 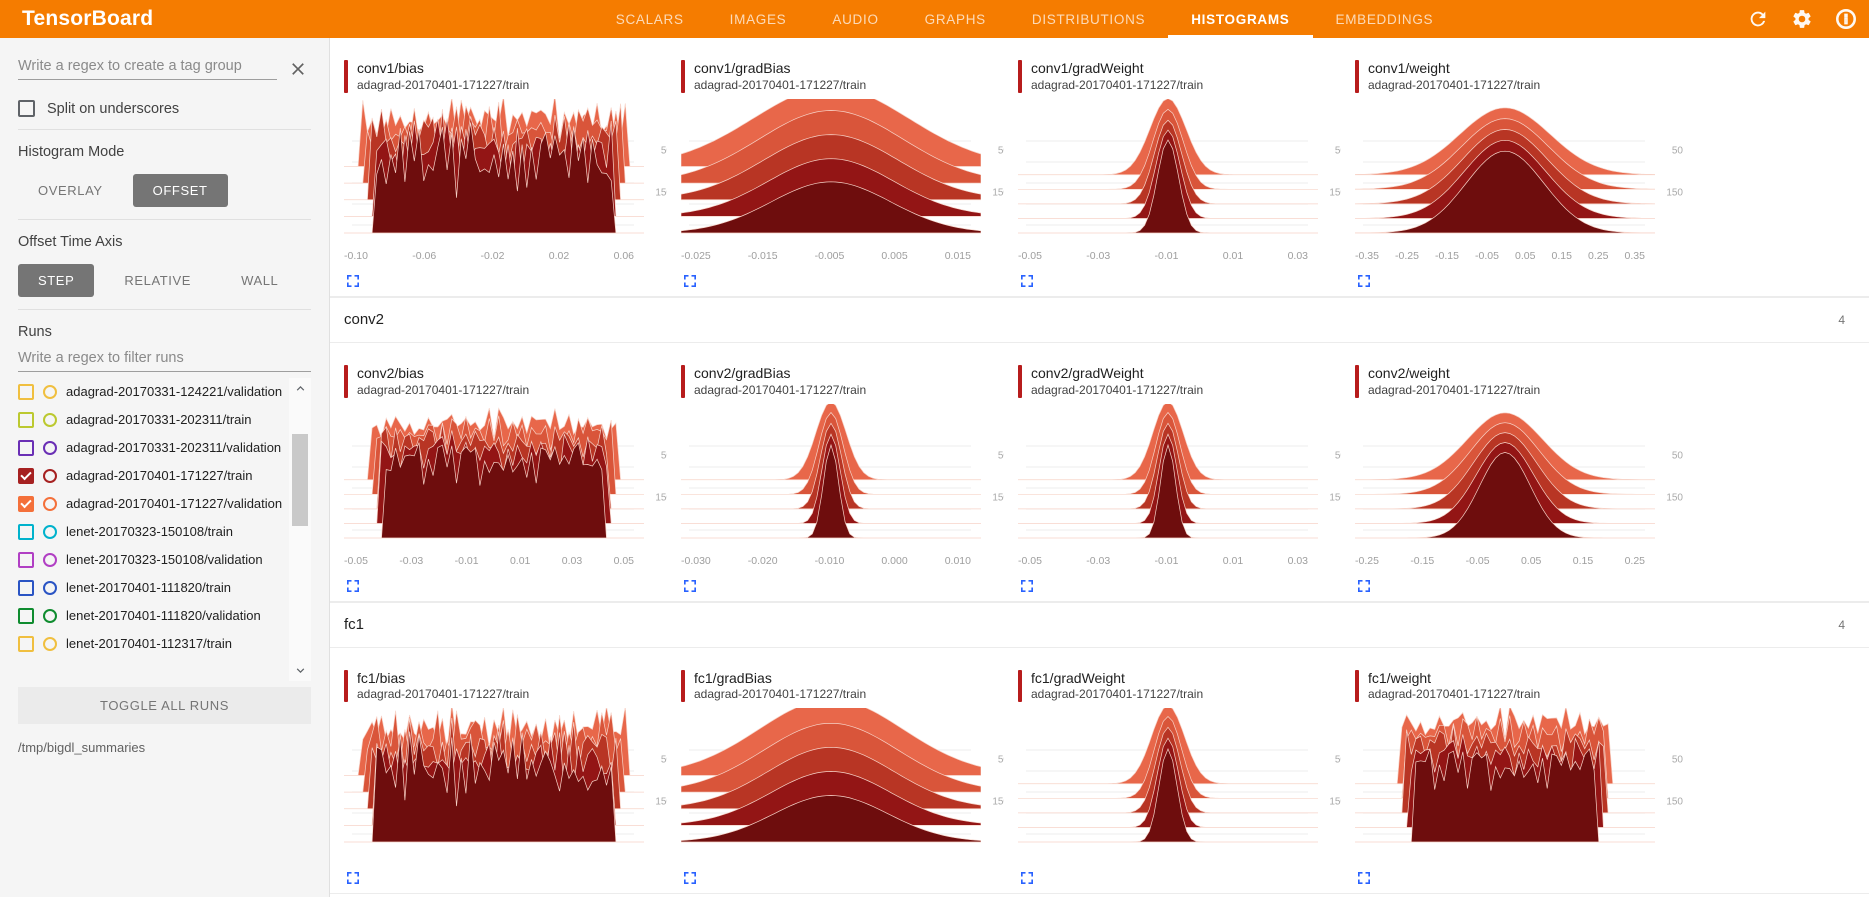 I want to click on run-list-item: adagrad-20170331-124221/validation, so click(x=153, y=392).